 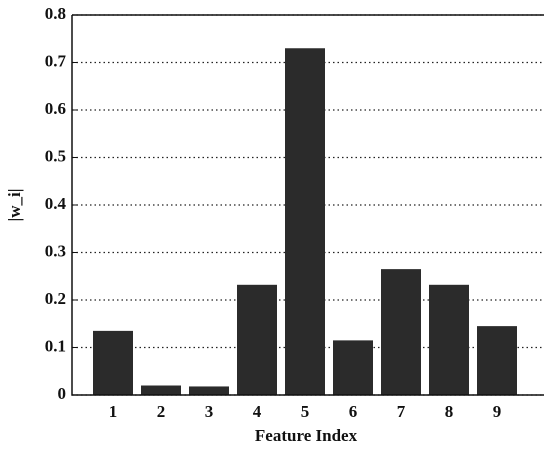 What do you see at coordinates (113, 411) in the screenshot?
I see `x-tick-label: 1` at bounding box center [113, 411].